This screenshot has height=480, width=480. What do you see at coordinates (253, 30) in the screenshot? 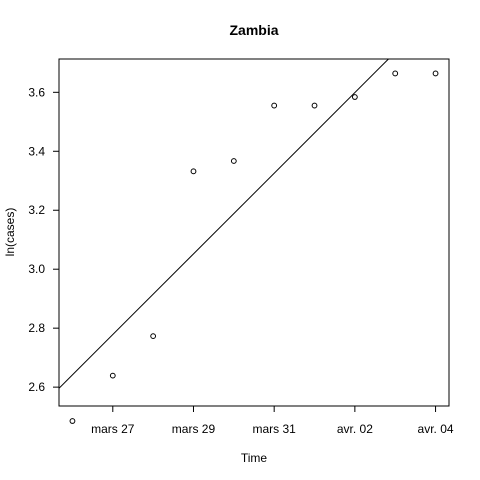
I see `chart-title: Zambia` at bounding box center [253, 30].